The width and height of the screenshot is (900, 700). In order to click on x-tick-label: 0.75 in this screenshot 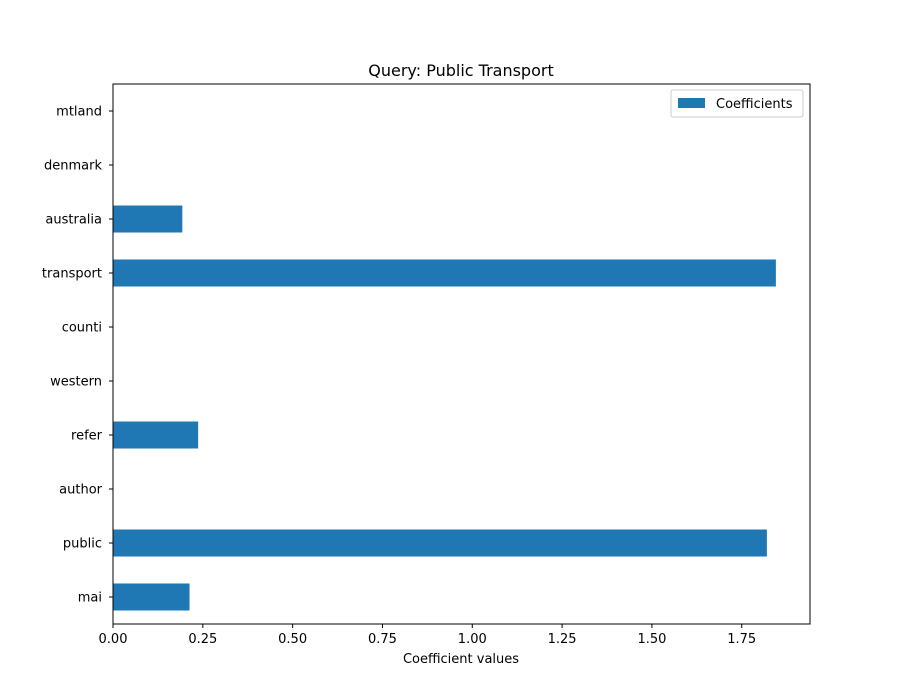, I will do `click(382, 639)`.